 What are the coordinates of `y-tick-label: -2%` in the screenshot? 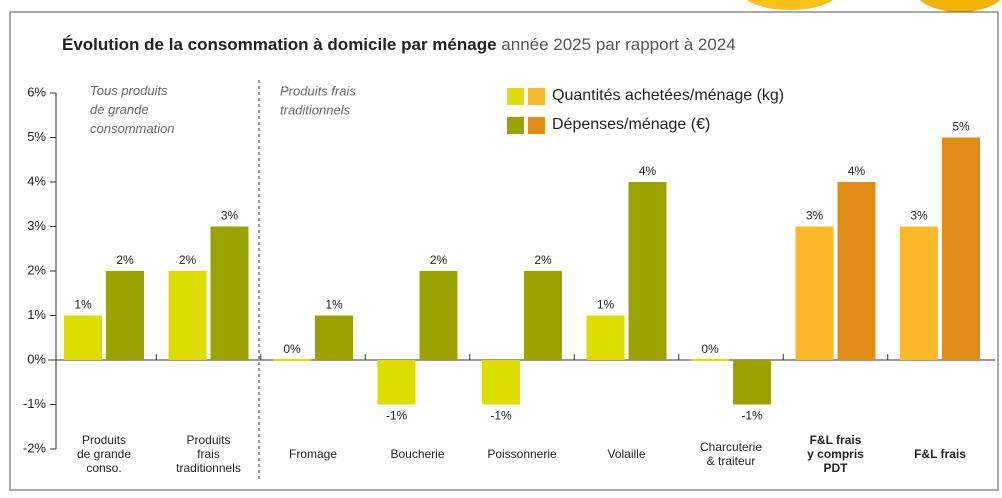 It's located at (35, 447).